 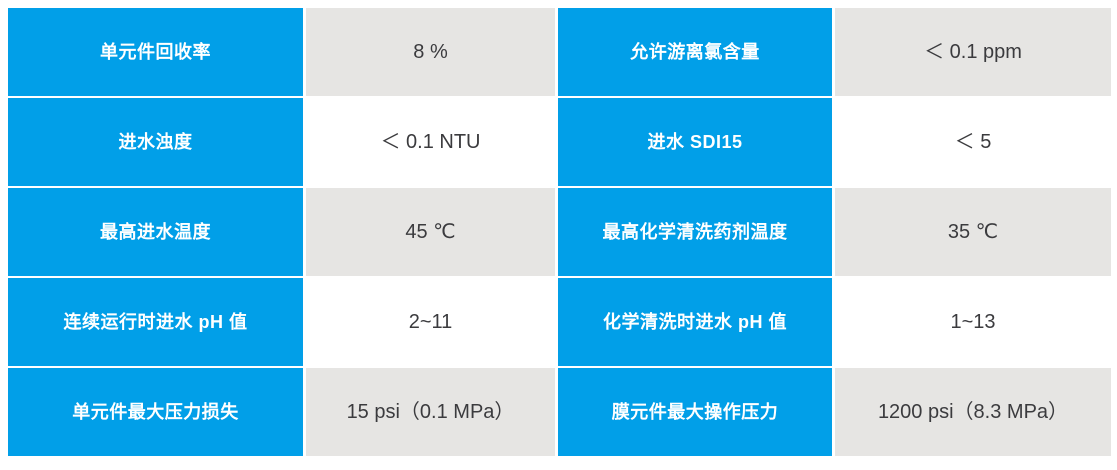 What do you see at coordinates (973, 52) in the screenshot?
I see `spec-value-cell: ＜ 0.1 ppm` at bounding box center [973, 52].